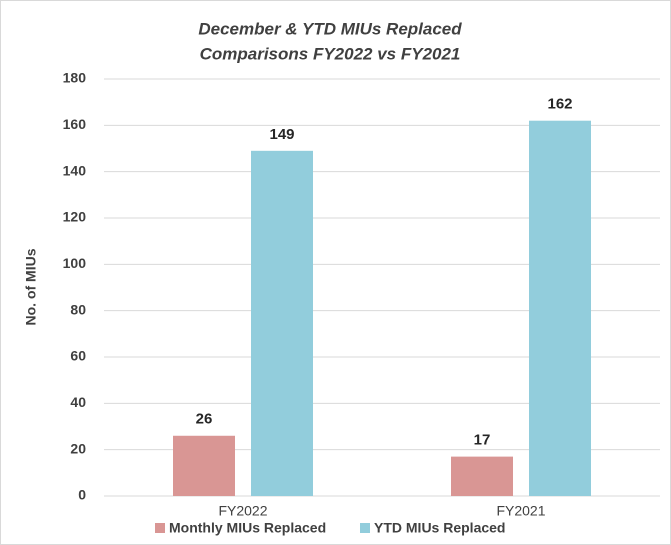  What do you see at coordinates (559, 104) in the screenshot?
I see `data-label: 162` at bounding box center [559, 104].